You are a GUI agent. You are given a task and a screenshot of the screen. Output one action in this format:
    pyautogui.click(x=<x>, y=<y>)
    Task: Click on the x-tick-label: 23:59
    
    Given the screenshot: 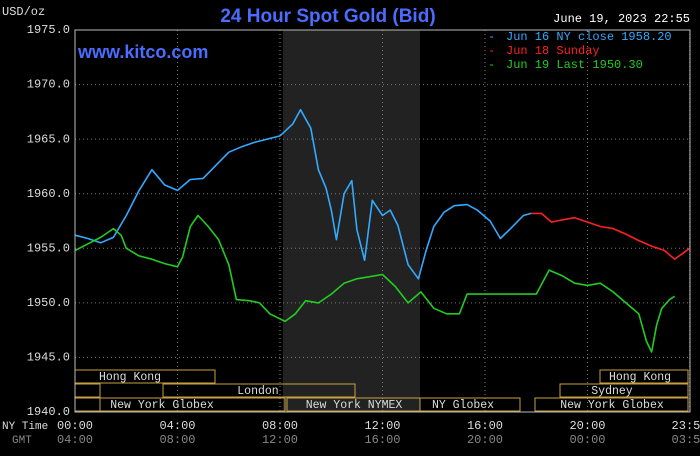 What is the action you would take?
    pyautogui.click(x=686, y=426)
    